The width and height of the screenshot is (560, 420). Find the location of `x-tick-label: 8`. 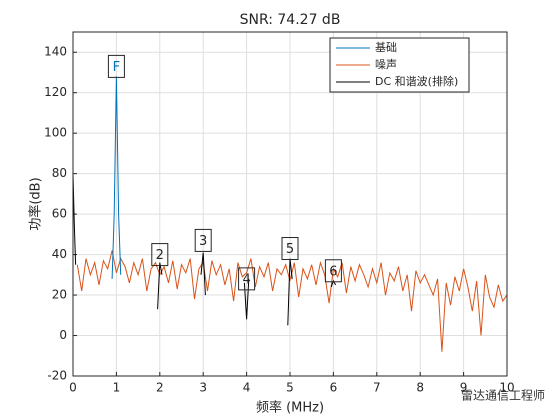

x-tick-label: 8 is located at coordinates (420, 388).